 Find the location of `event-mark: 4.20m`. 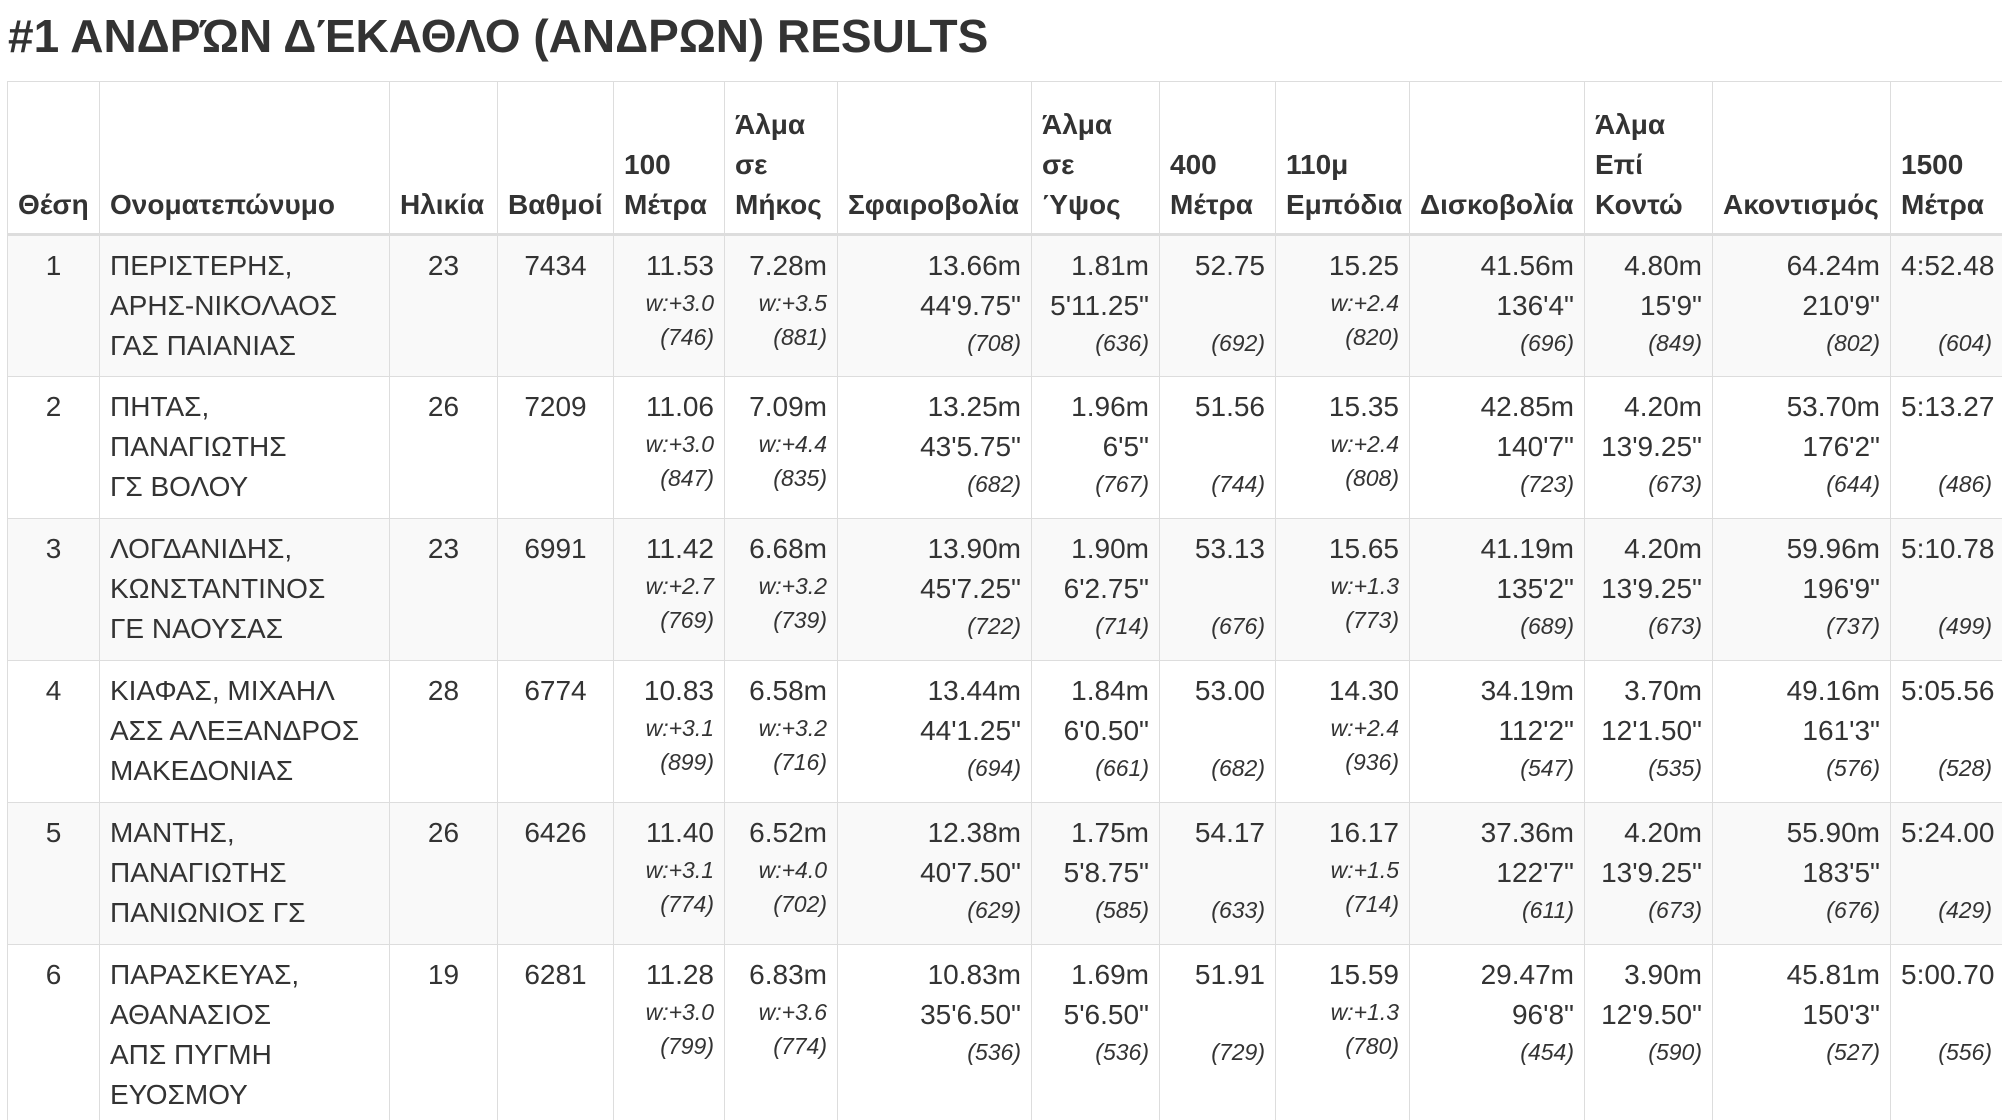

event-mark: 4.20m is located at coordinates (1663, 832).